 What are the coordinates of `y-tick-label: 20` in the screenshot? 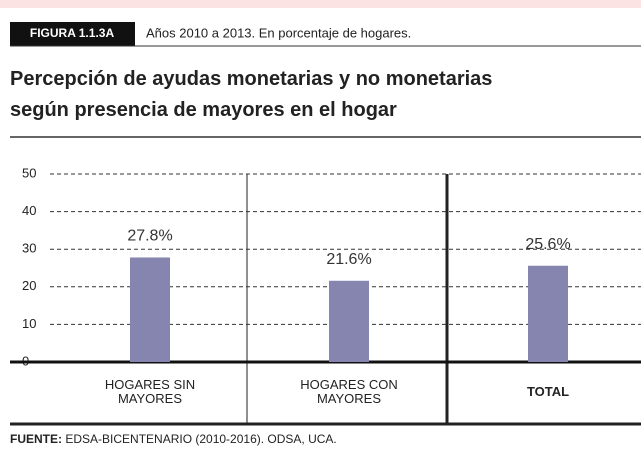 It's located at (29, 285).